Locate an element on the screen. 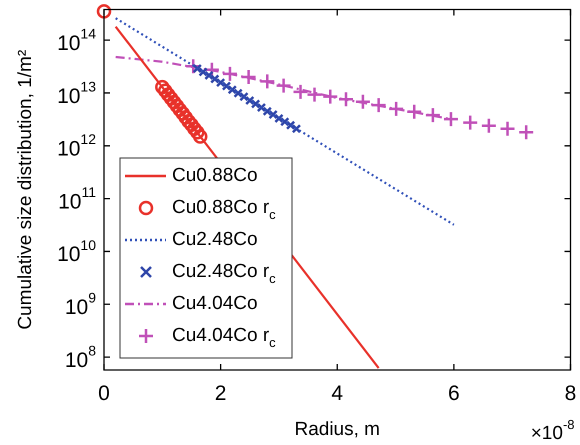 The image size is (580, 445). x-tick-label: 8 is located at coordinates (570, 393).